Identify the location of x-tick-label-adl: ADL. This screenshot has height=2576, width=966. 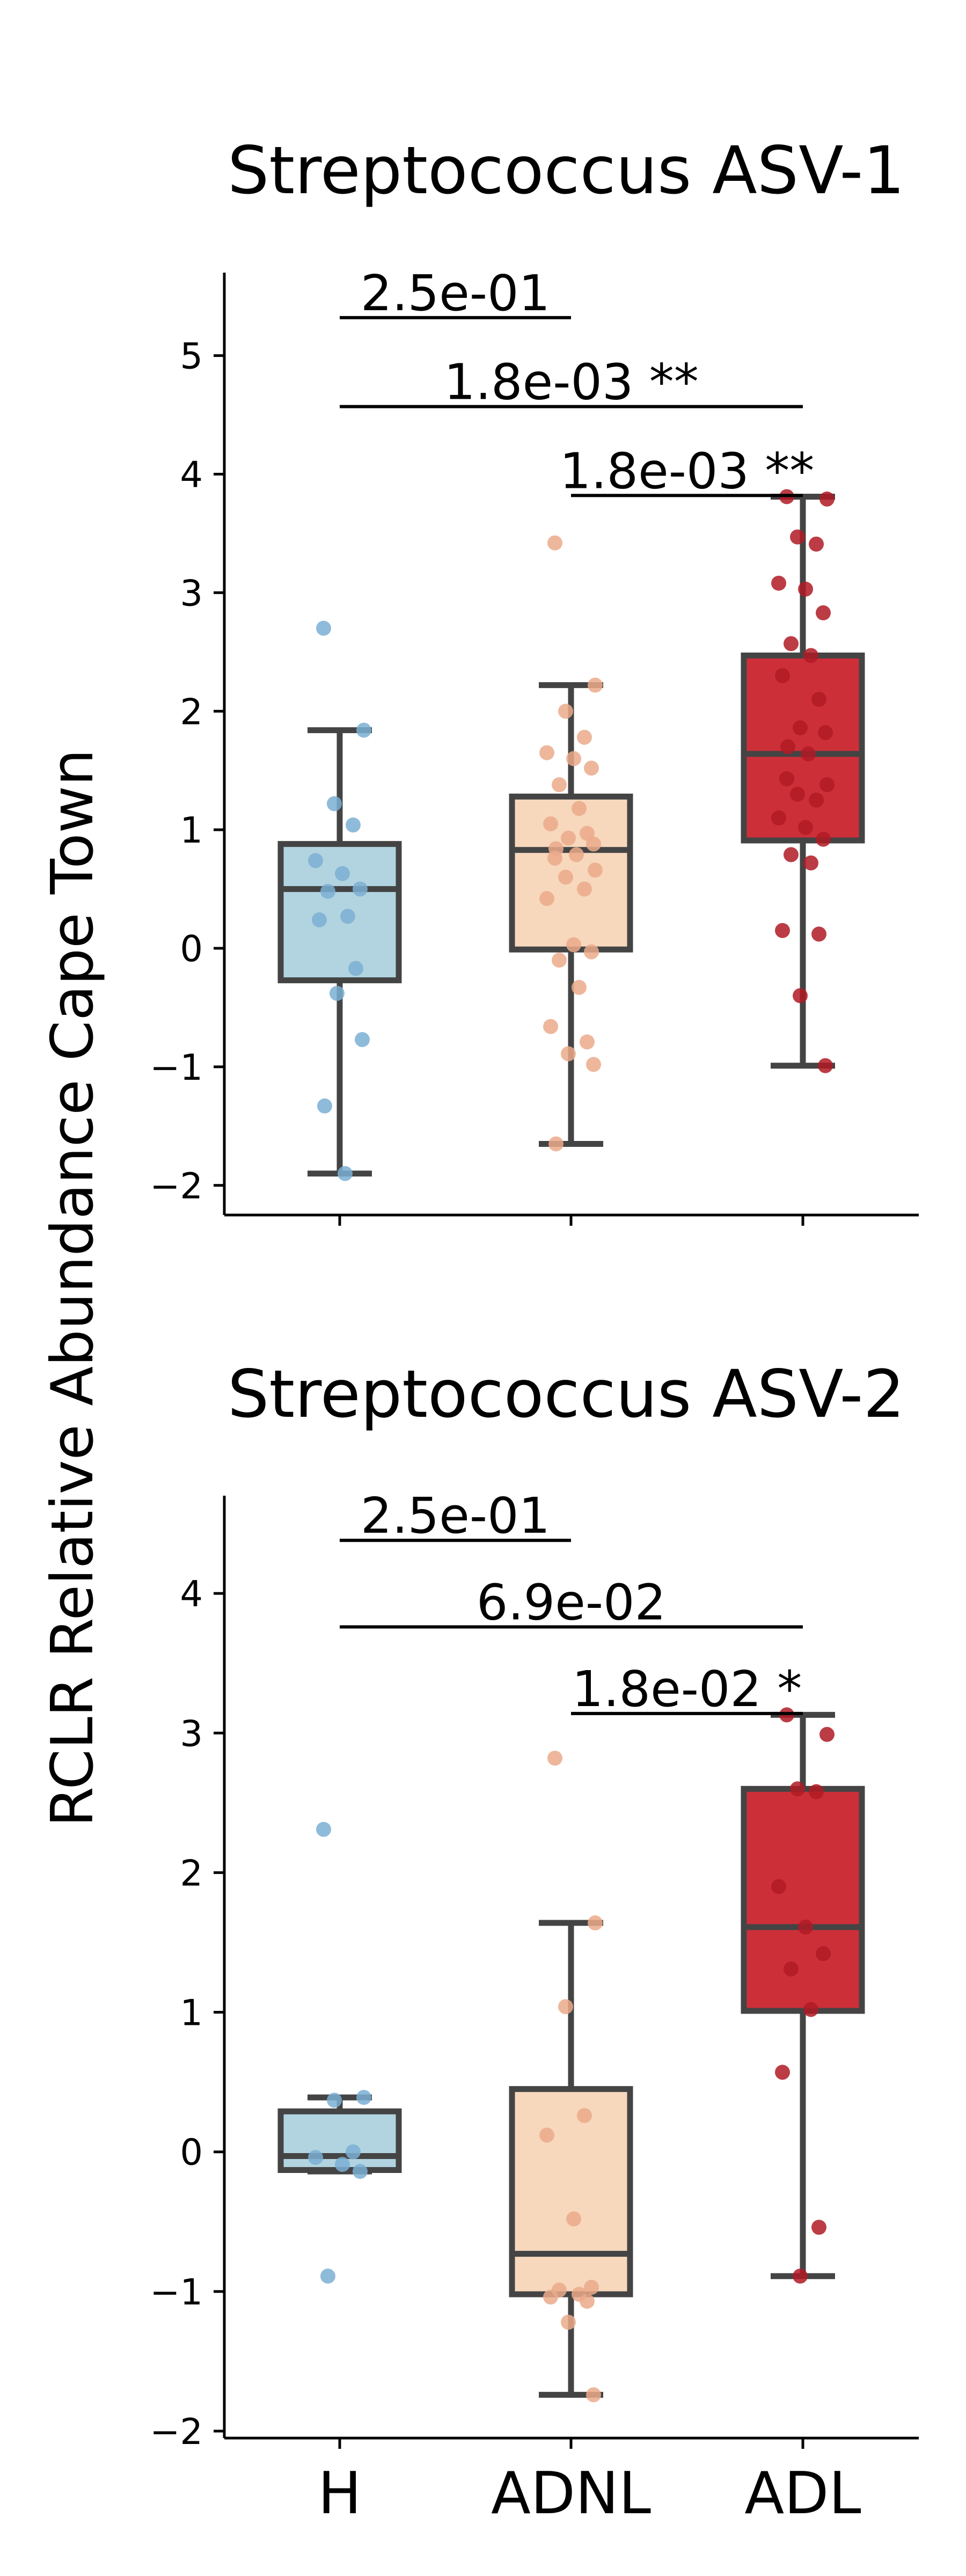
(802, 2493).